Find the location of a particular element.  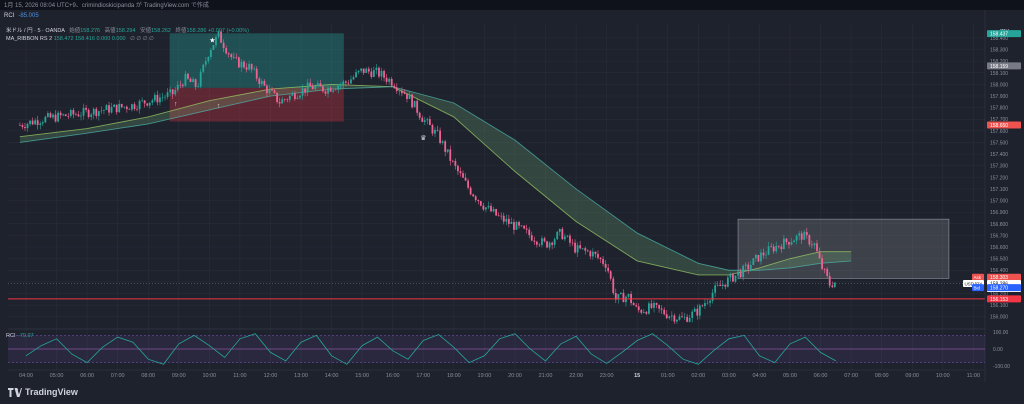

time-tick-label: 12:00 is located at coordinates (271, 376).